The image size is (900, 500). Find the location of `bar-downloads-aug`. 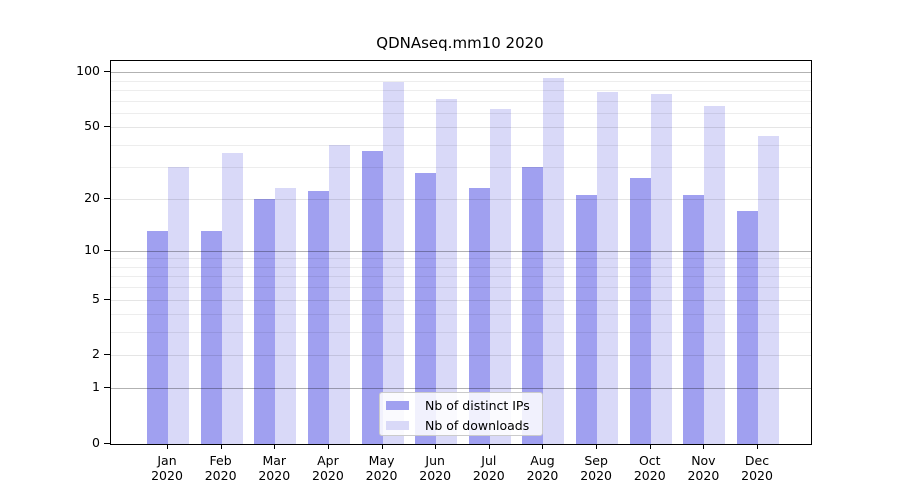

bar-downloads-aug is located at coordinates (554, 260).